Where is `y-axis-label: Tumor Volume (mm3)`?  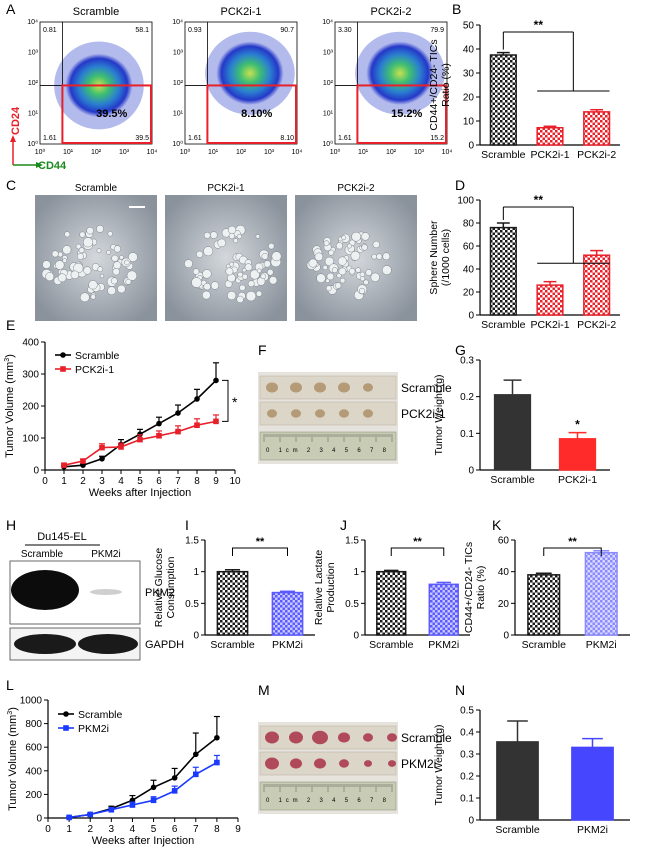 y-axis-label: Tumor Volume (mm3) is located at coordinates (10, 406).